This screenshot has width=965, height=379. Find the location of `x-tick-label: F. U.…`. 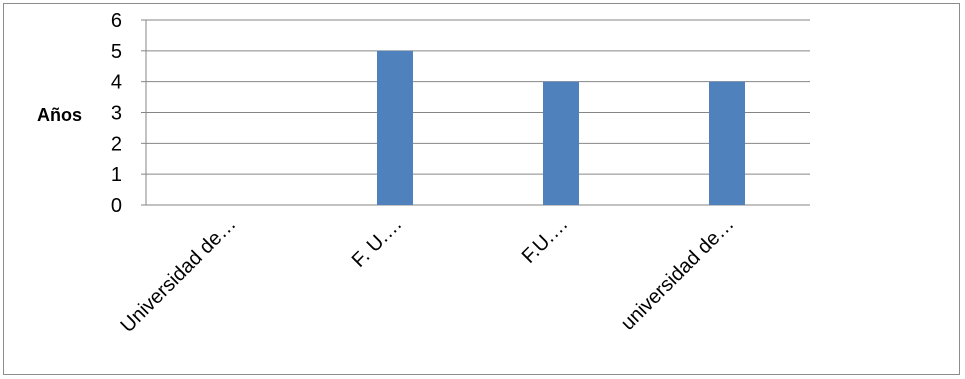

x-tick-label: F. U.… is located at coordinates (377, 242).